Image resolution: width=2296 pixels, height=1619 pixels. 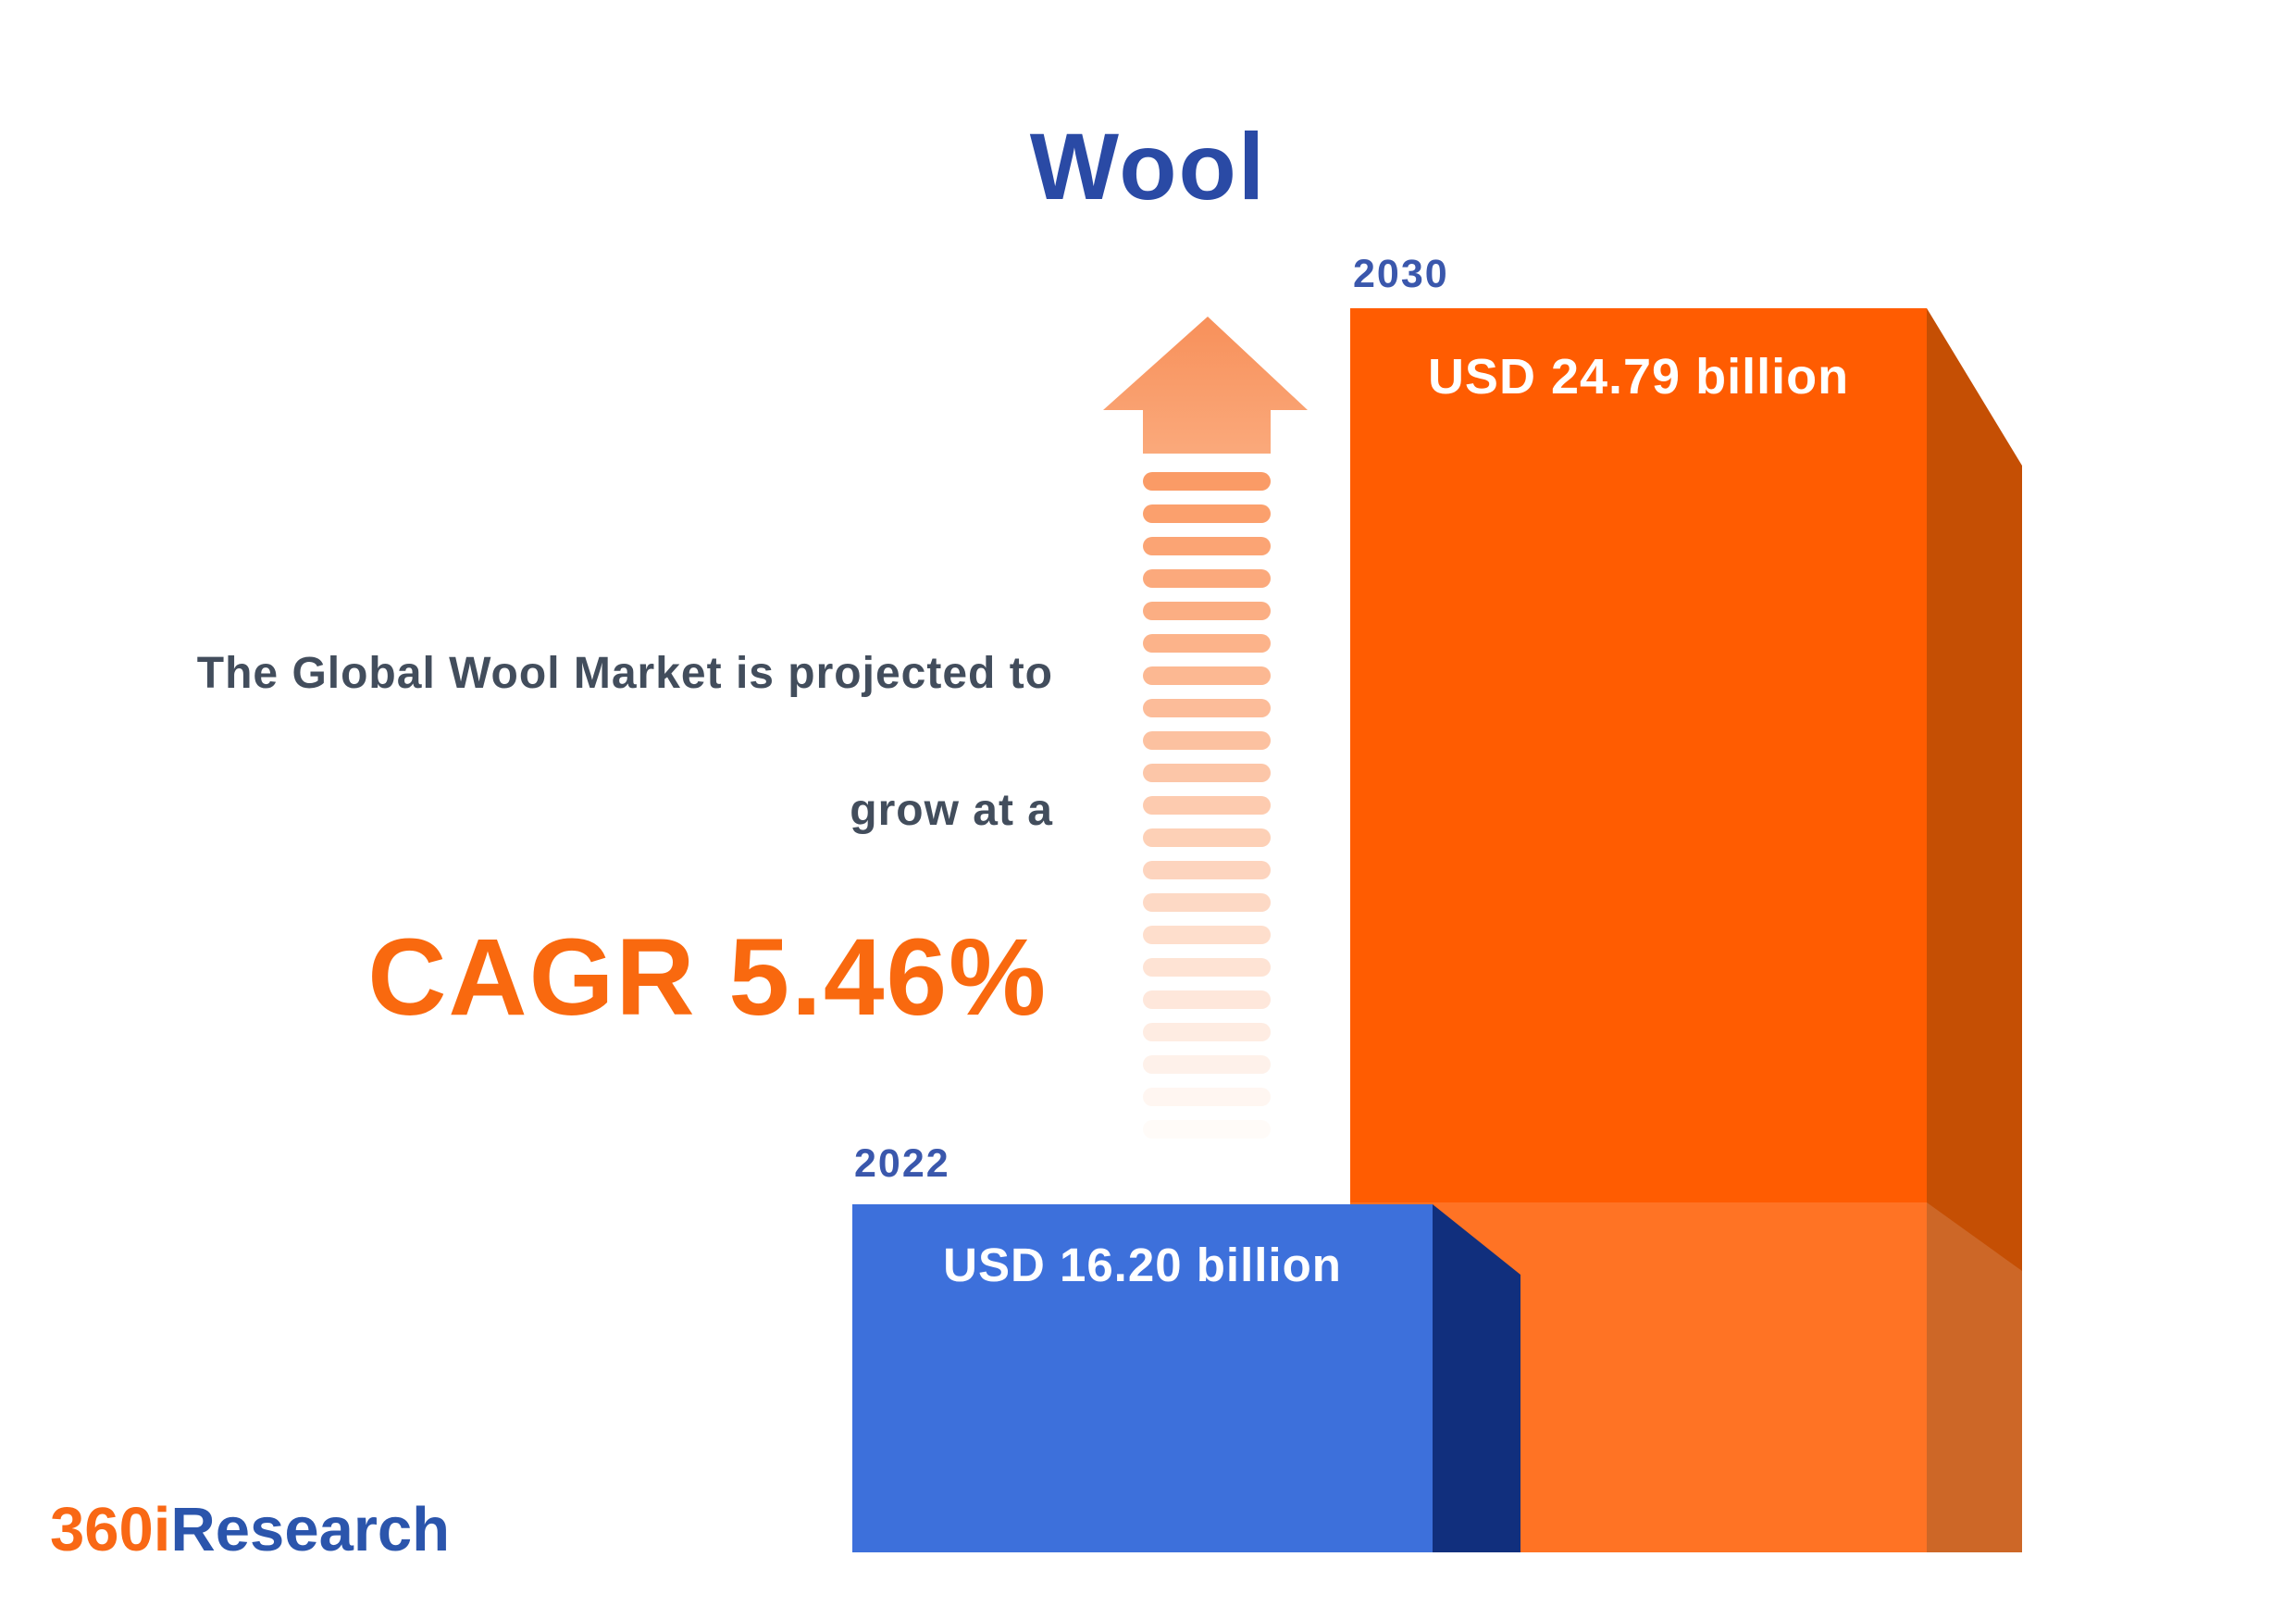 I want to click on bar-2030-year-label: 2030, so click(x=1401, y=274).